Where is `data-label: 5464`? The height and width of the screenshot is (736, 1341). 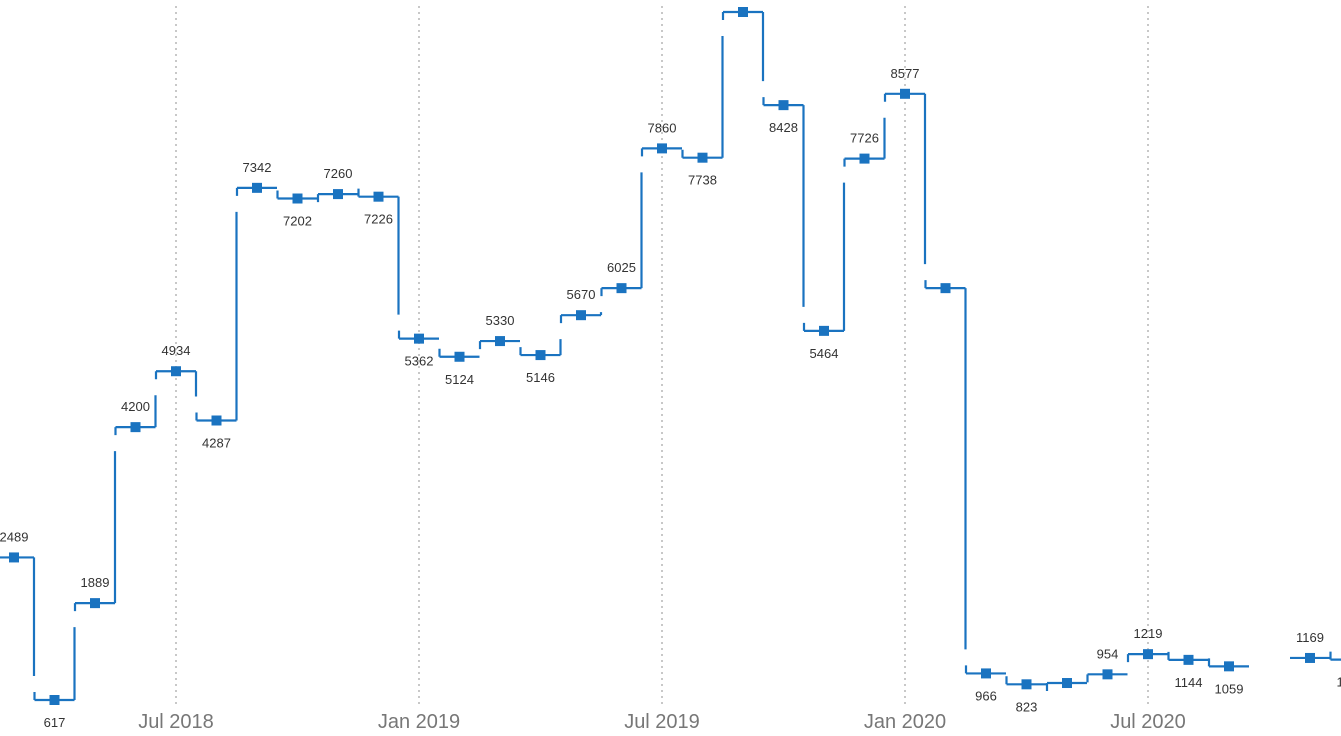 data-label: 5464 is located at coordinates (824, 353).